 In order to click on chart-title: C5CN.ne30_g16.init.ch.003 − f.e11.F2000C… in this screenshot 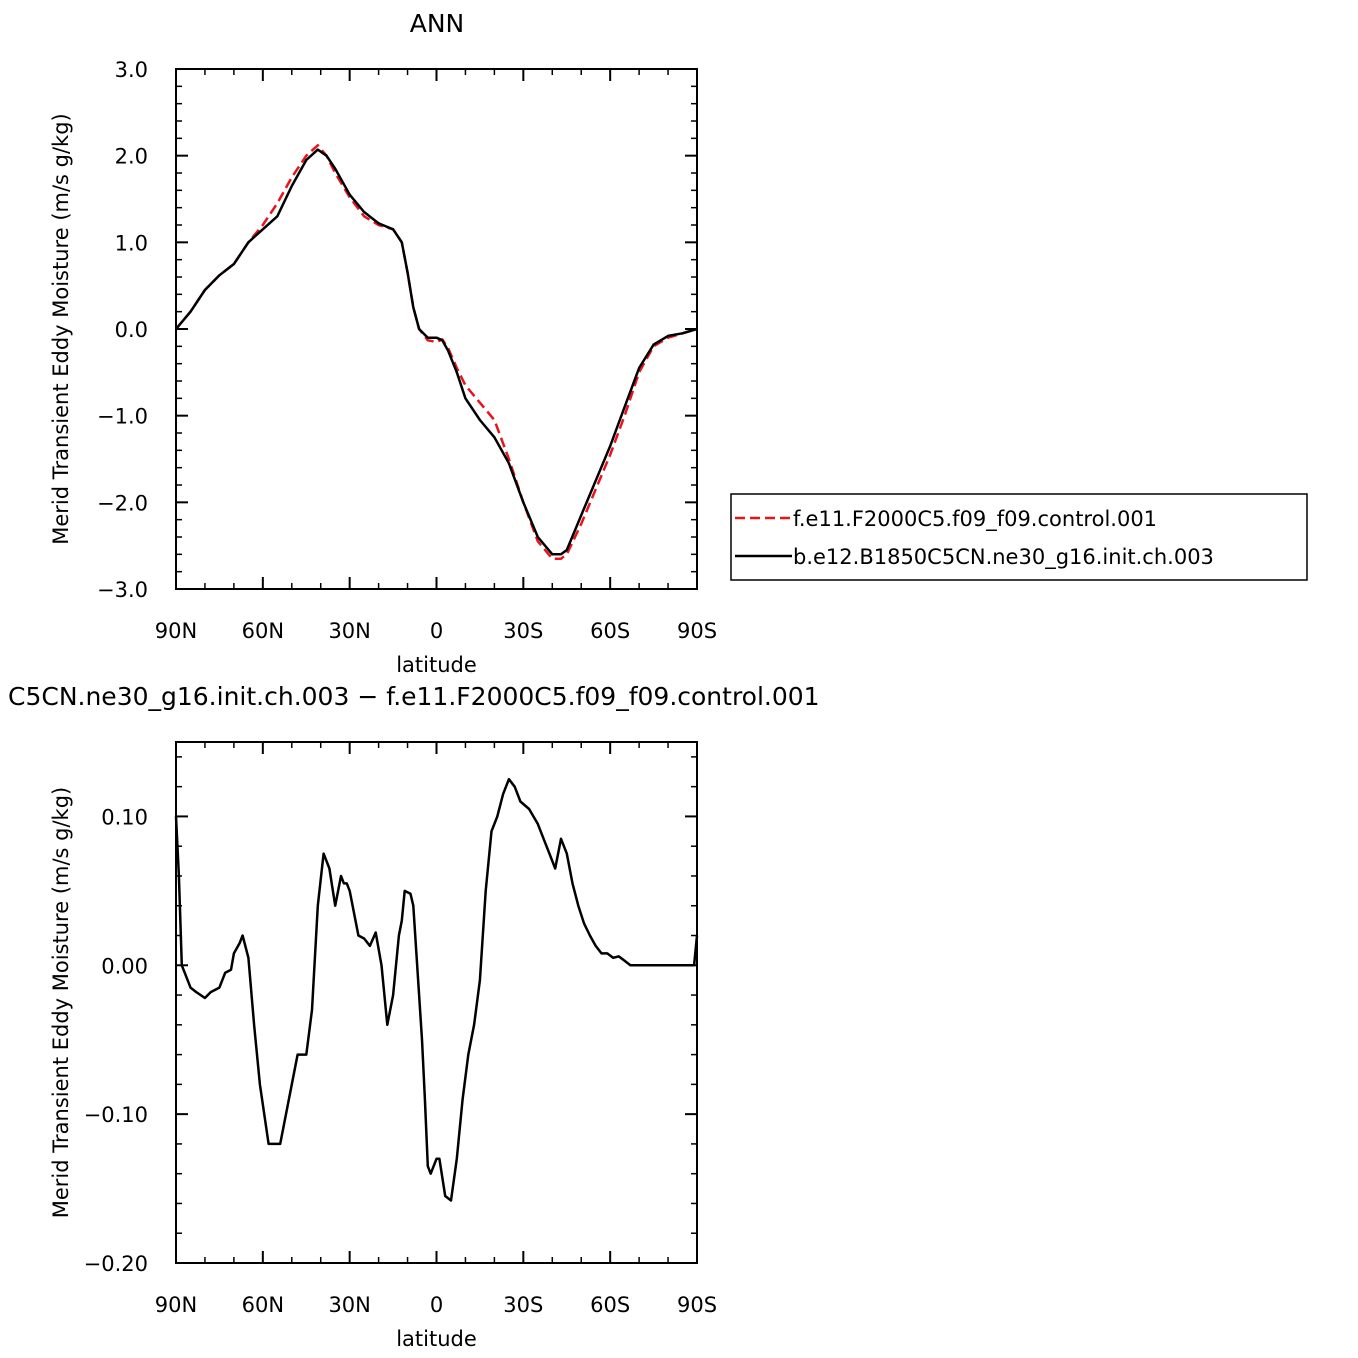, I will do `click(414, 696)`.